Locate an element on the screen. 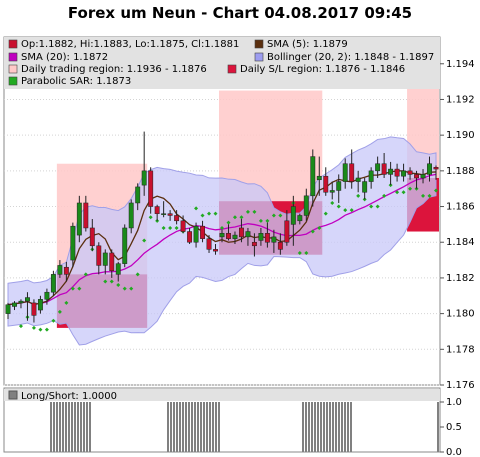  chart-title: Forex um Neun - Chart 04.08.2017 09:45 is located at coordinates (240, 13).